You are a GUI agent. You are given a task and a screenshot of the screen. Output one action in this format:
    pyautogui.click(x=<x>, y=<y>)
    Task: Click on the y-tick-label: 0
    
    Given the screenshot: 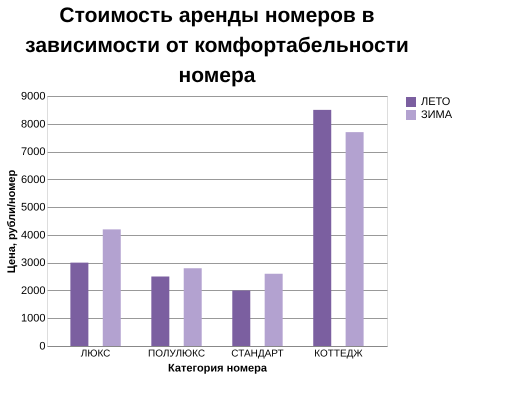 What is the action you would take?
    pyautogui.click(x=42, y=346)
    